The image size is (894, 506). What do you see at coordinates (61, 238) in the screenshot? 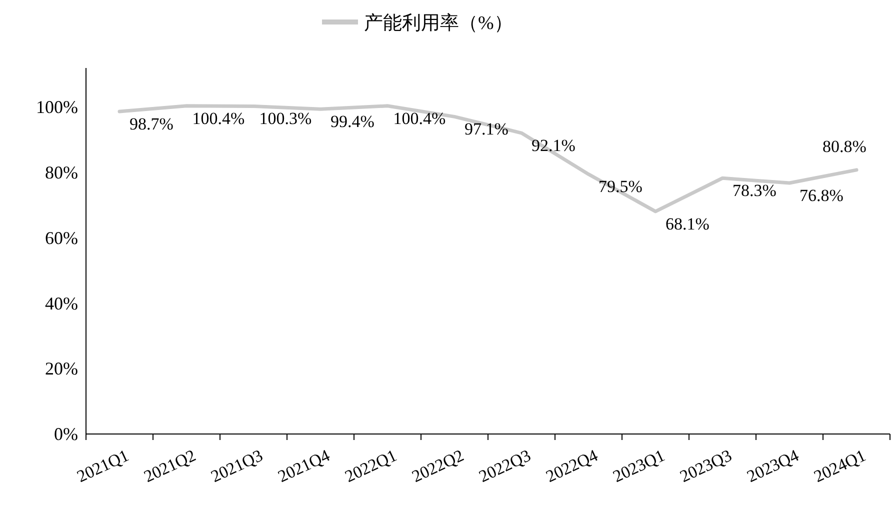
I see `y-tick-label: 60%` at bounding box center [61, 238].